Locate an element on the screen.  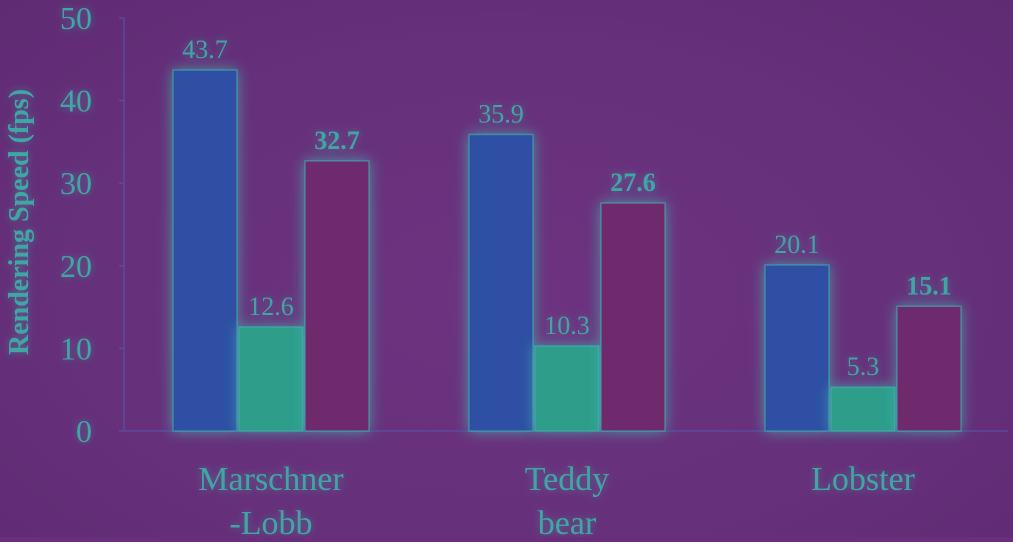
bar-value-label: 15.1 is located at coordinates (929, 285).